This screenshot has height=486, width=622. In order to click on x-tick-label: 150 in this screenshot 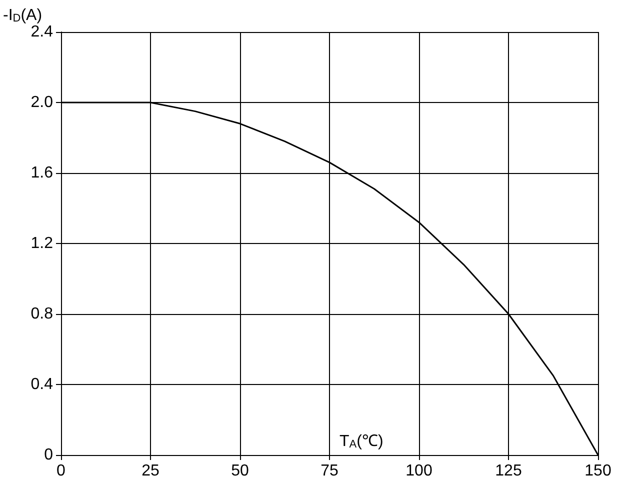, I will do `click(598, 471)`.